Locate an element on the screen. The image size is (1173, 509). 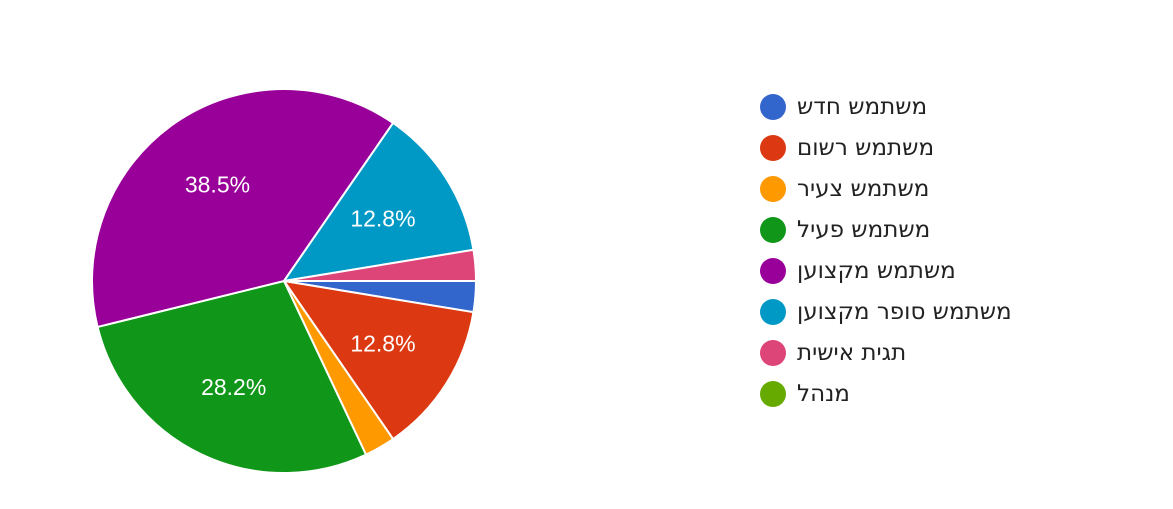
slice-data-label-4: 28.2% is located at coordinates (233, 387).